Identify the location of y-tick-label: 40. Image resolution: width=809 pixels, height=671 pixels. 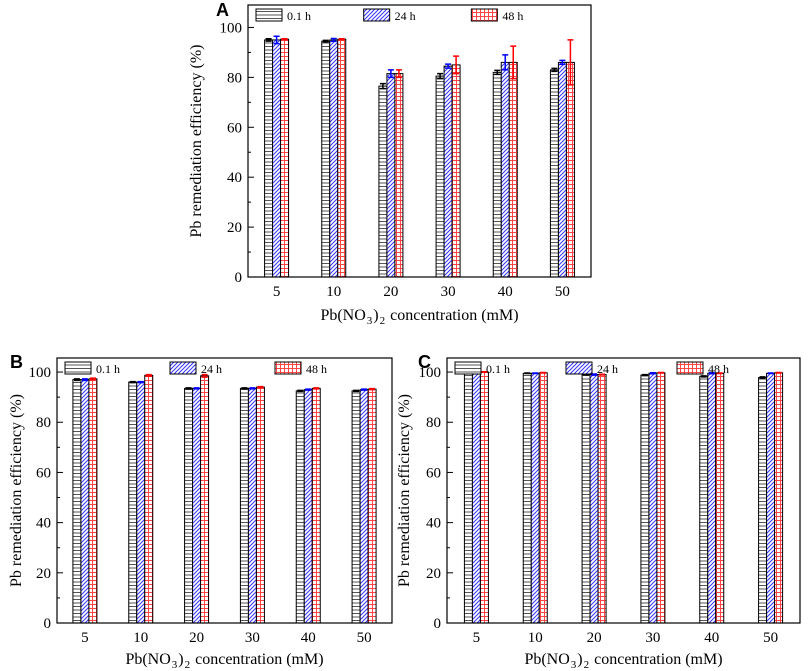
(234, 178).